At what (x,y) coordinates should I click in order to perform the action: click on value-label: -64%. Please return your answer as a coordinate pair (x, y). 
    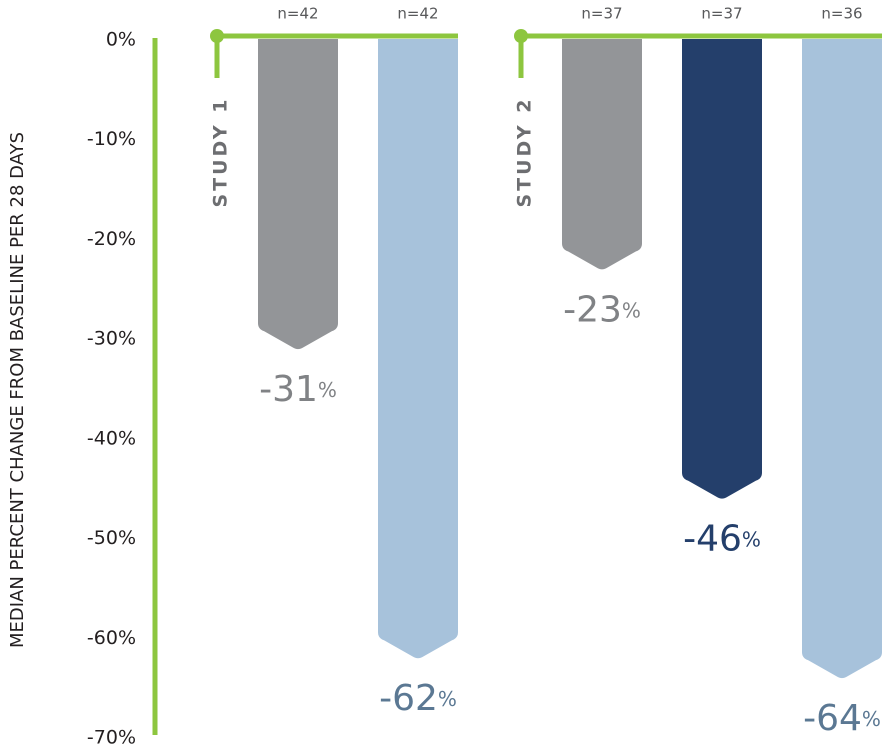
    Looking at the image, I should click on (842, 718).